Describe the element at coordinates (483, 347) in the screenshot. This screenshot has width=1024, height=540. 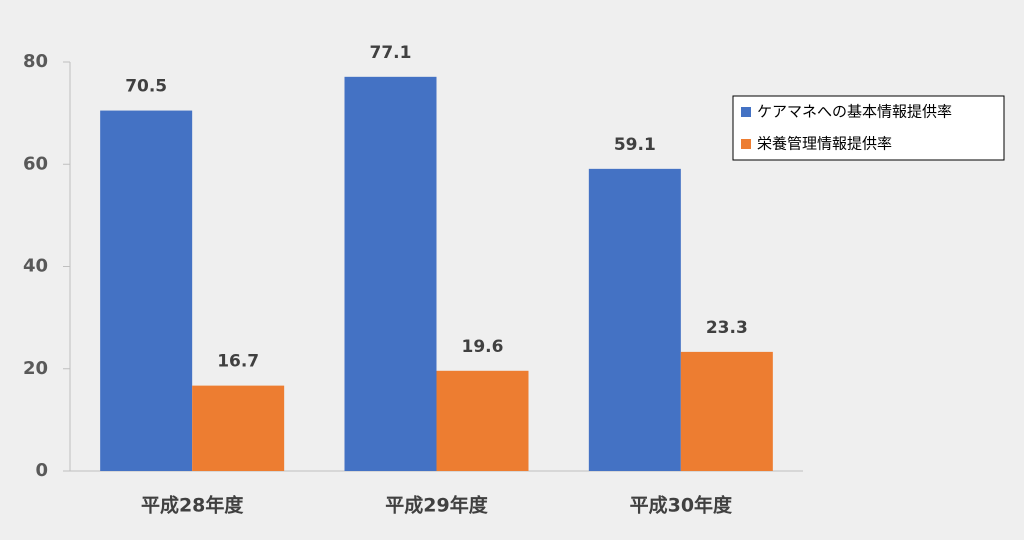
I see `value-label: 19.6` at that location.